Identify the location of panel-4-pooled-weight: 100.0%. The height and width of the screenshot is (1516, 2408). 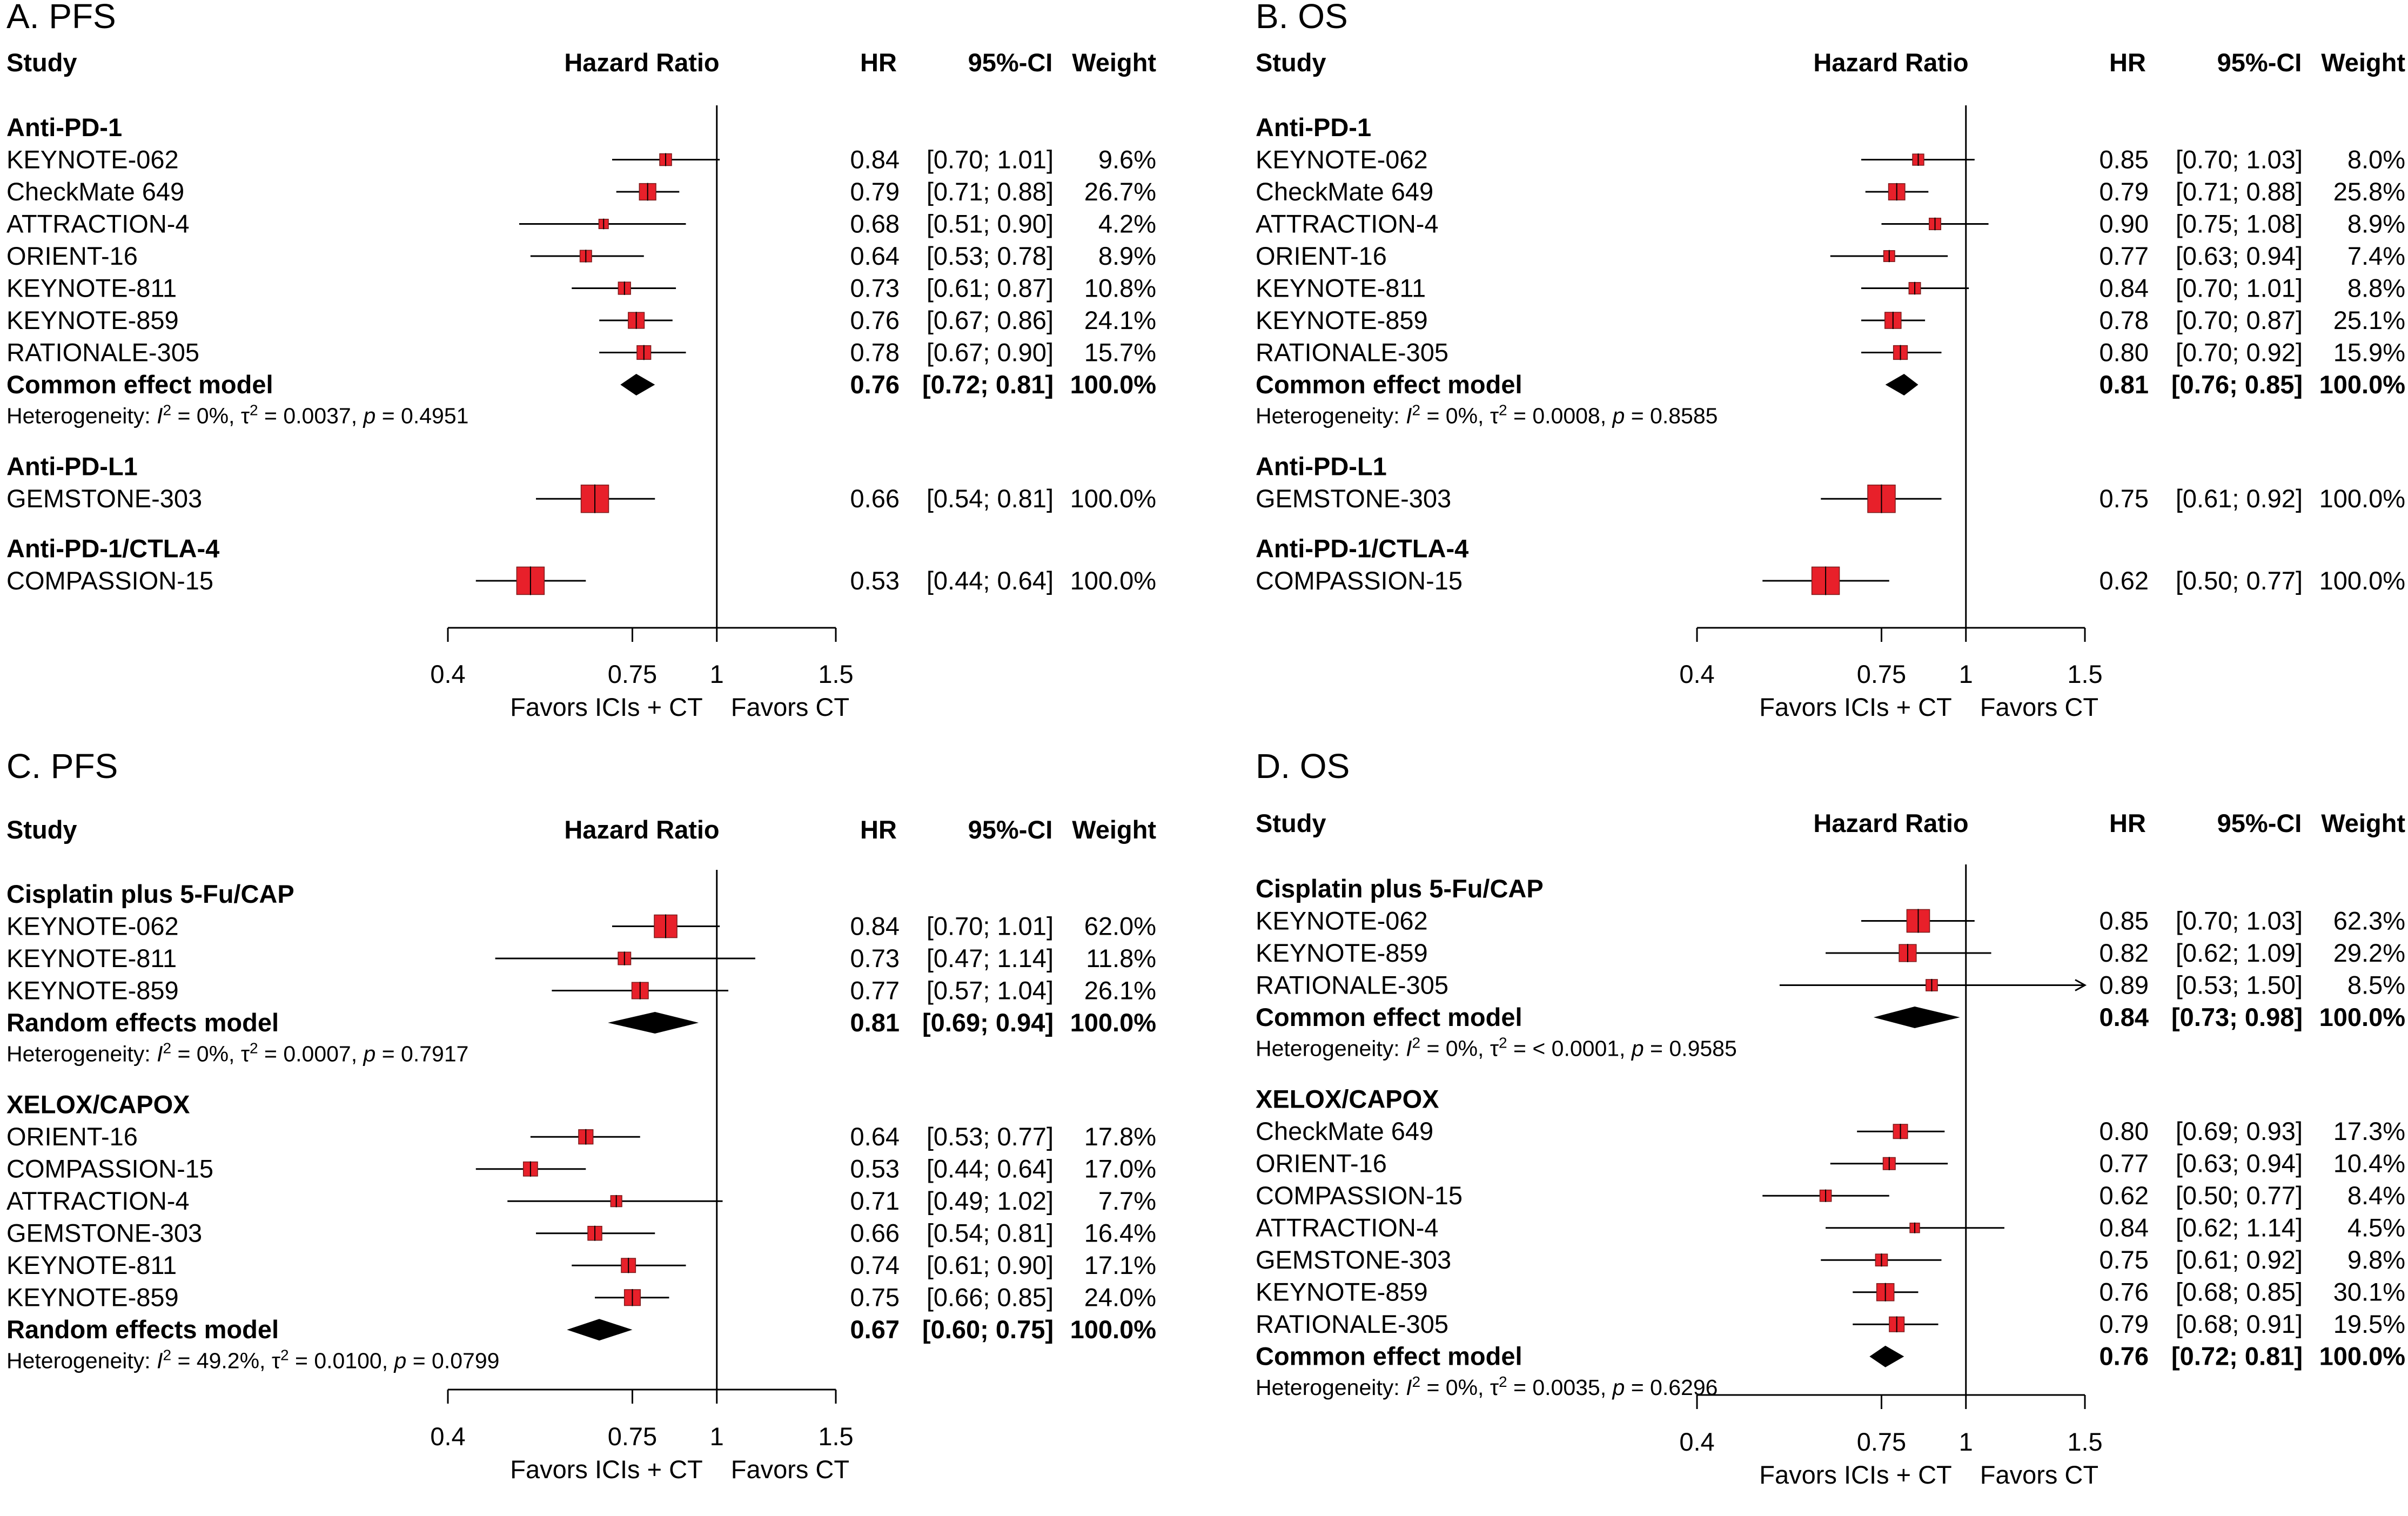
(2362, 1356).